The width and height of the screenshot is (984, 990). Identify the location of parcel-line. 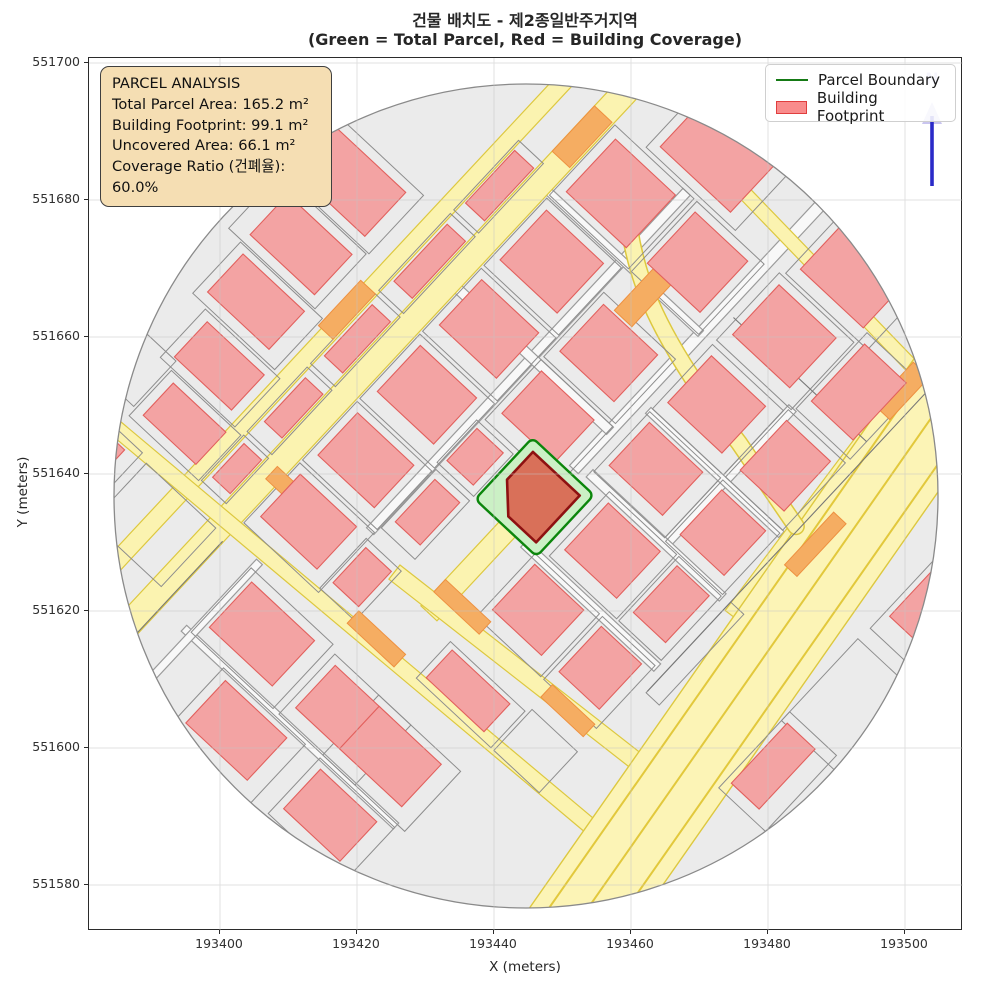
(792, 536).